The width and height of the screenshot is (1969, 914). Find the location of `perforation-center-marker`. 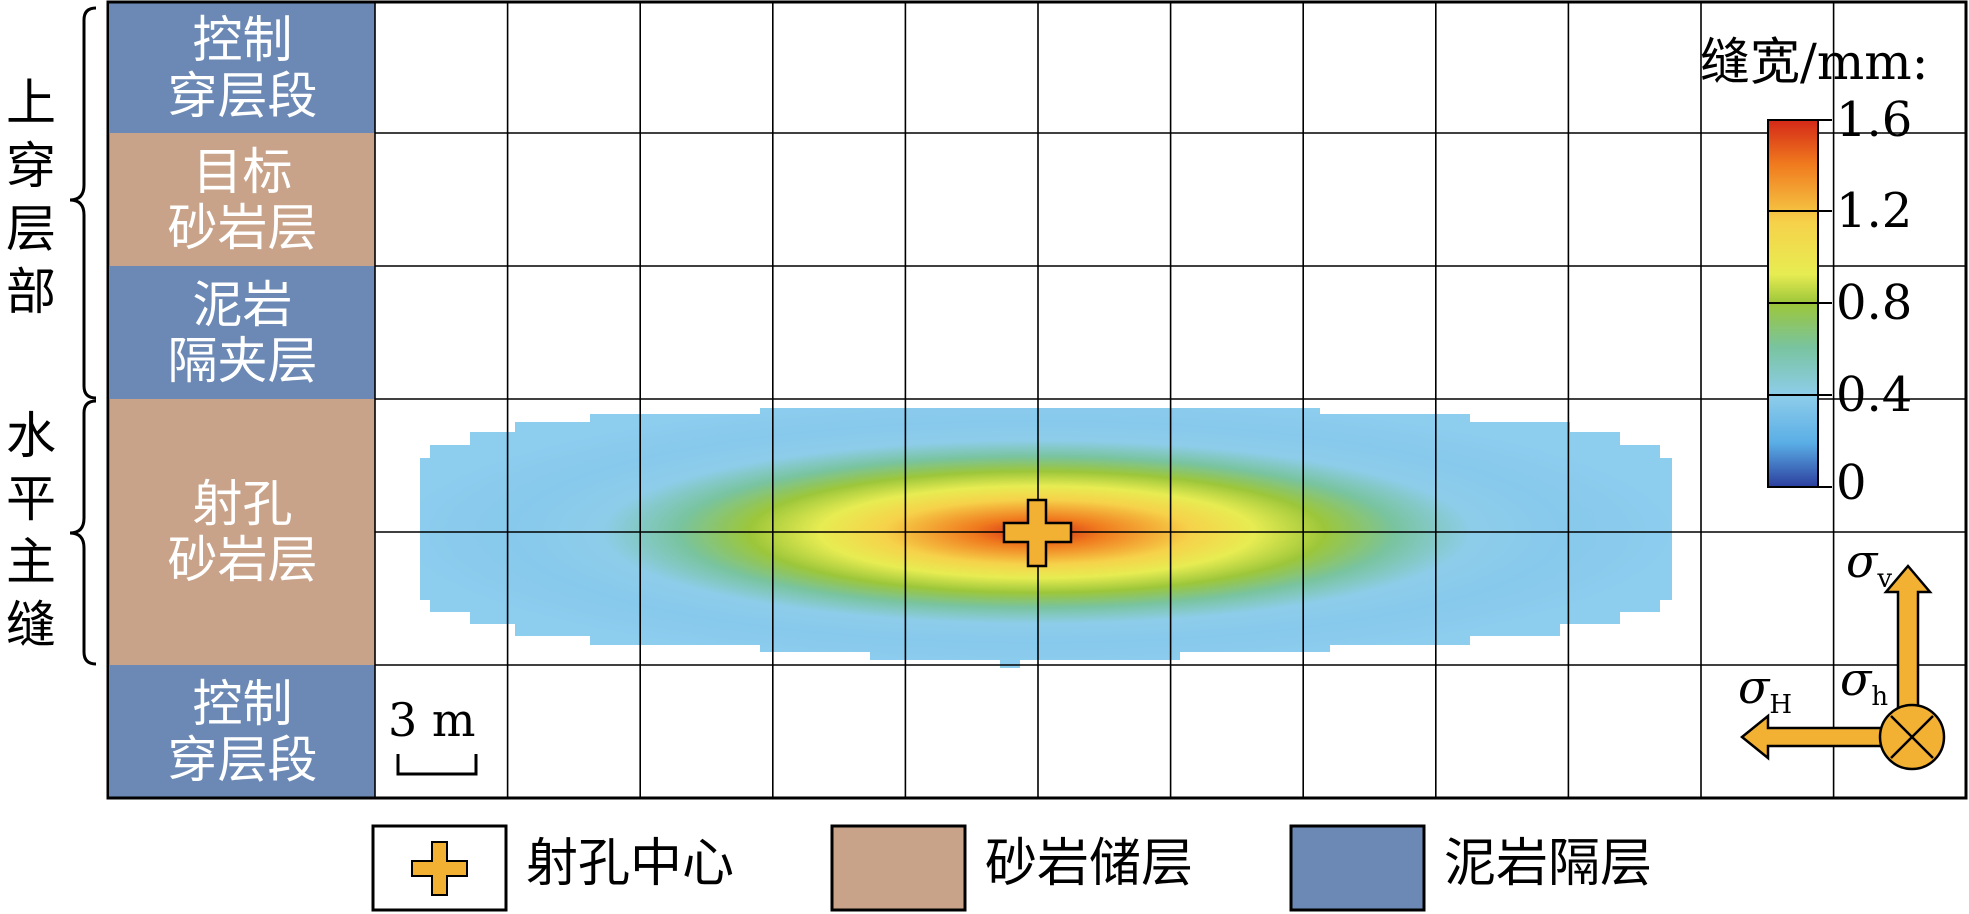

perforation-center-marker is located at coordinates (1037, 533).